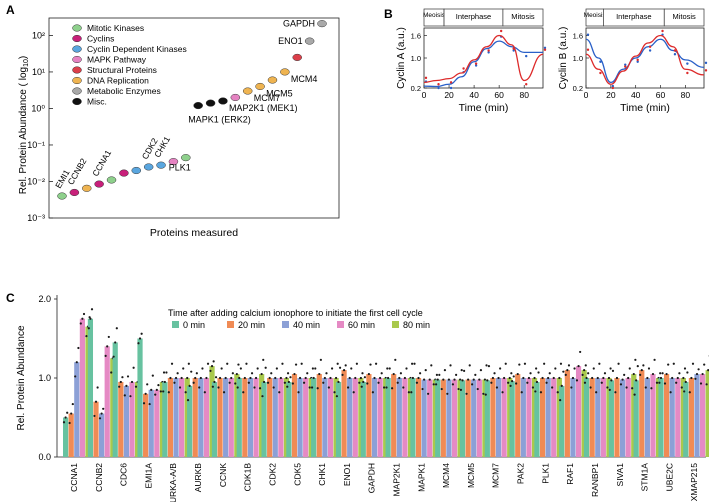  Describe the element at coordinates (545, 473) in the screenshot. I see `category-label: PLK1` at that location.